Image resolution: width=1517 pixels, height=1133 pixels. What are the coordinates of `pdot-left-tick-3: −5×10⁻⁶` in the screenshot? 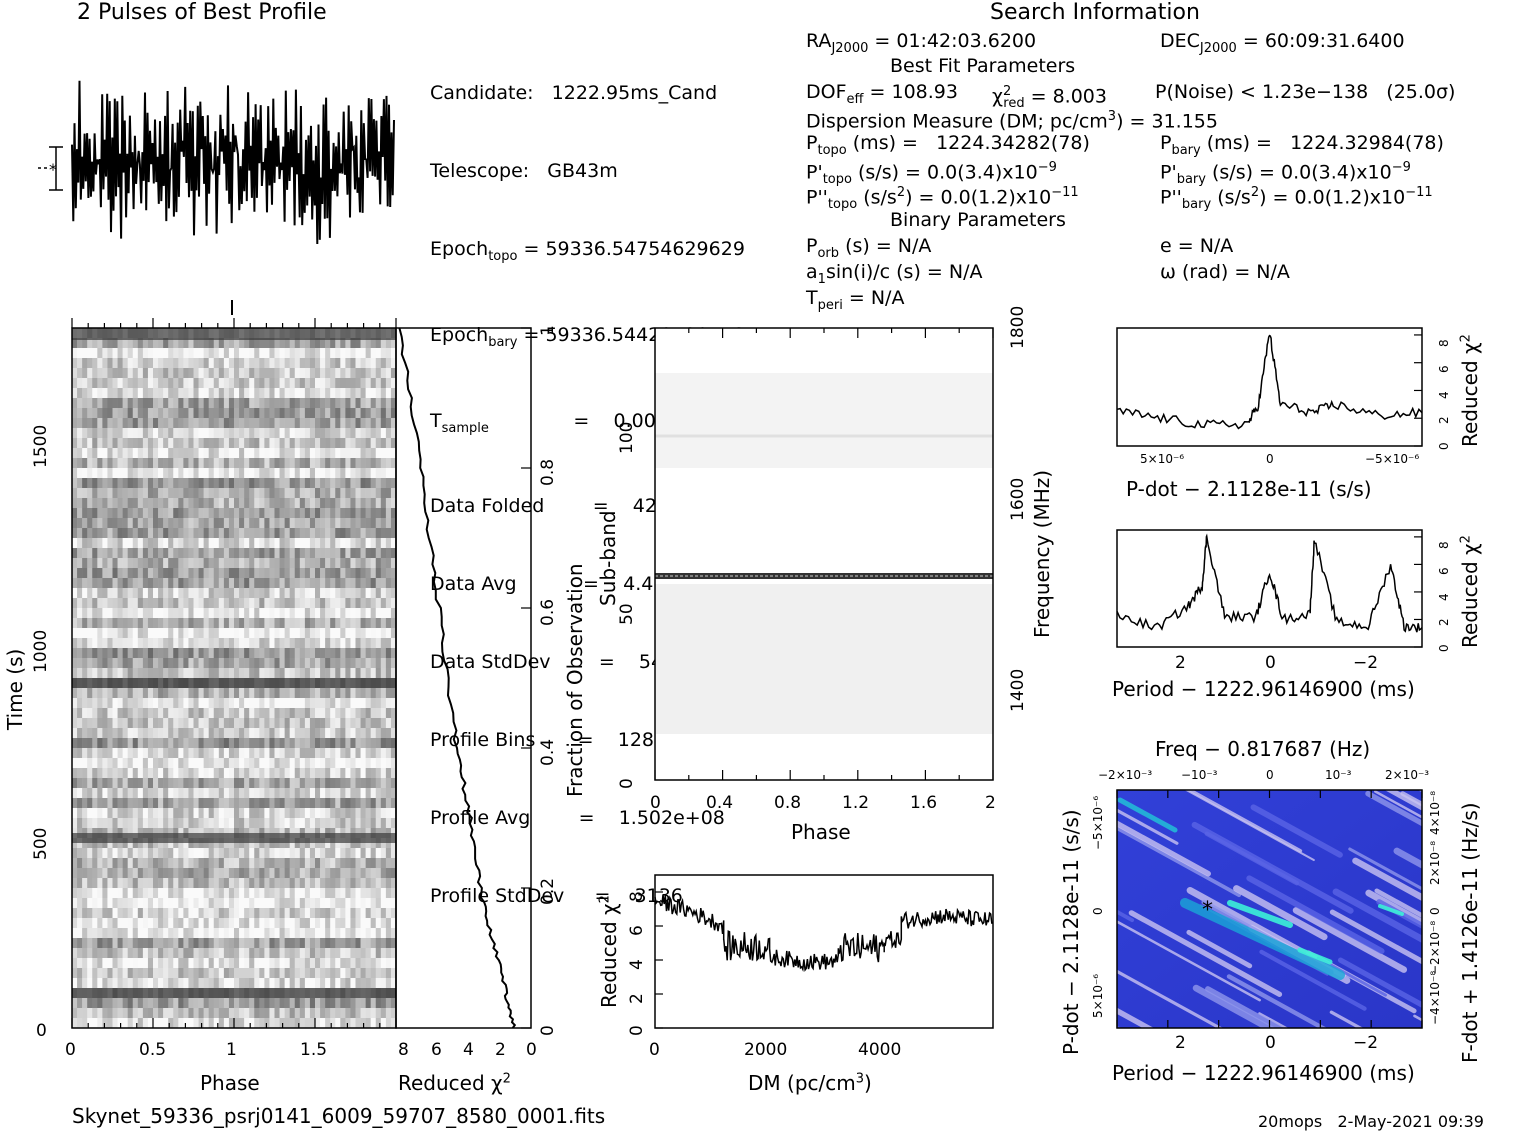 It's located at (1098, 822).